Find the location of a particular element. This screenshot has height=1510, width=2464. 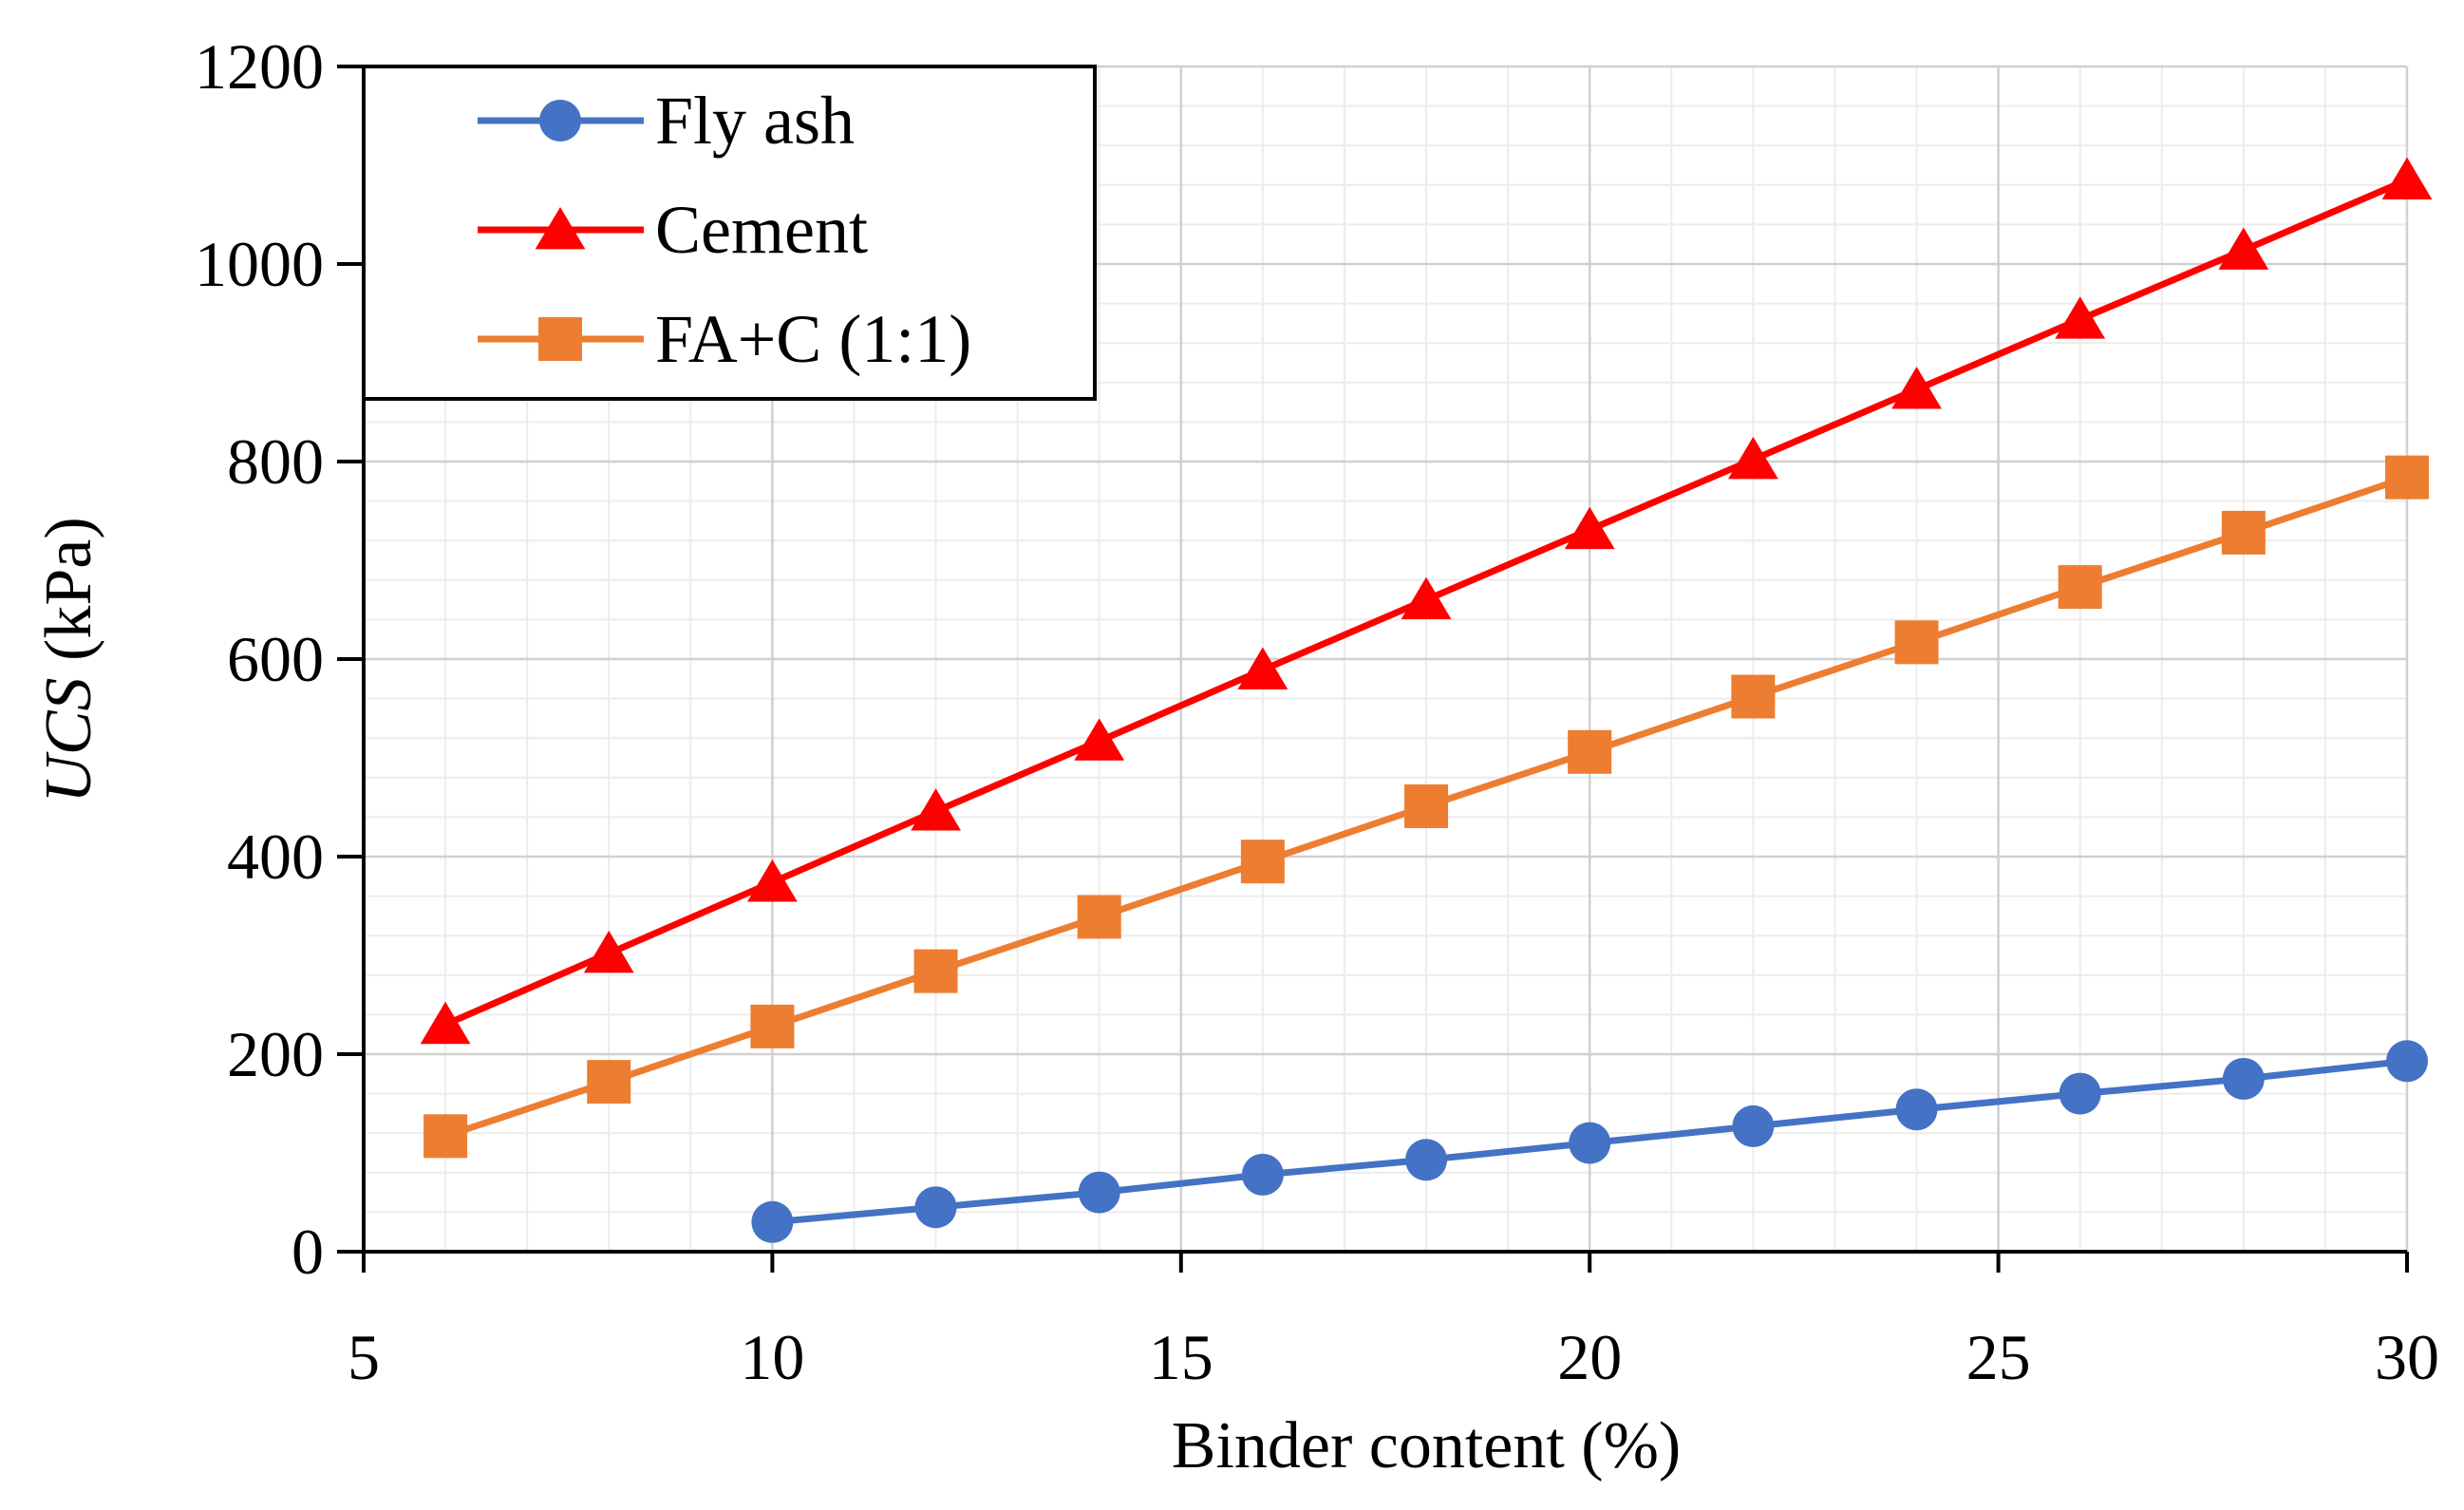

y-tick-label: 800 is located at coordinates (276, 462).